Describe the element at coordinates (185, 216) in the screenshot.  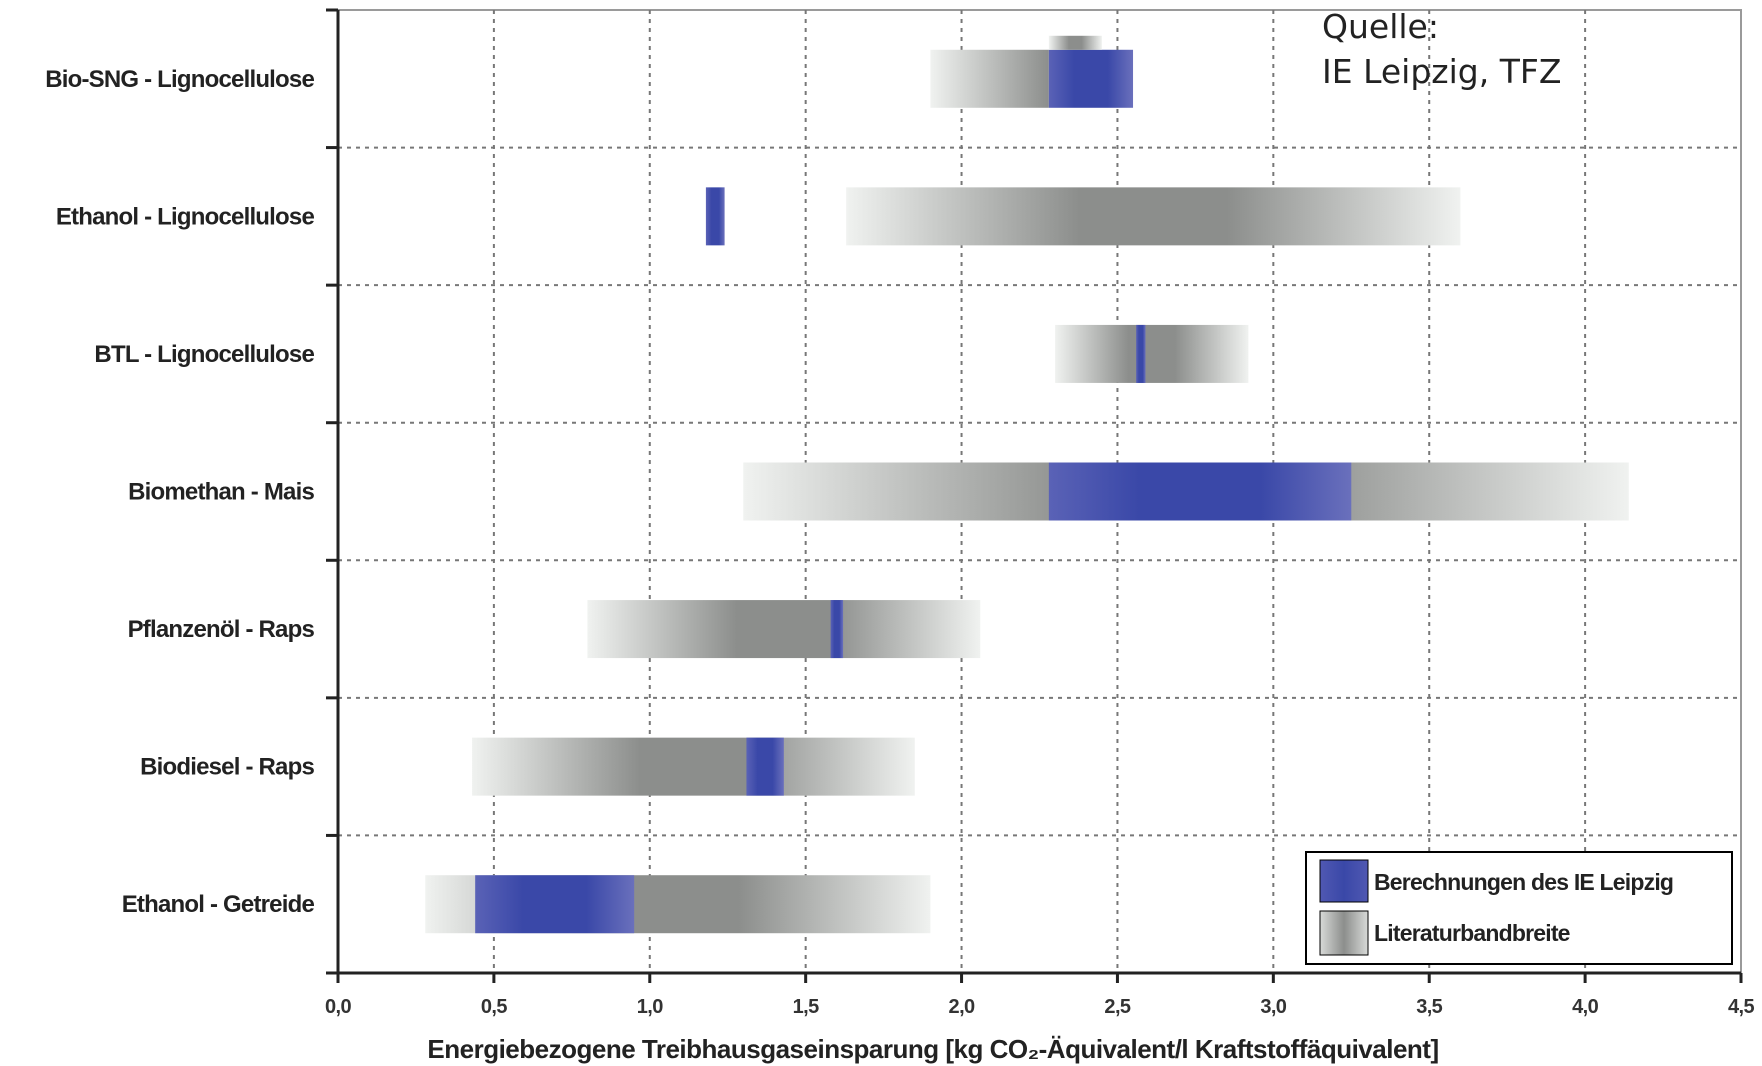
I see `category-label: Ethanol - Lignocellulose` at that location.